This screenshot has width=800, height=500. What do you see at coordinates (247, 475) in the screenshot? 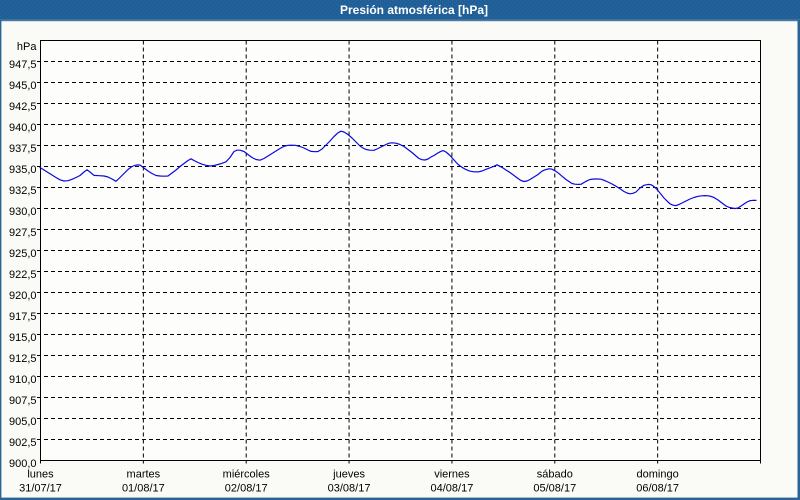
I see `svg-text: miércoles` at bounding box center [247, 475].